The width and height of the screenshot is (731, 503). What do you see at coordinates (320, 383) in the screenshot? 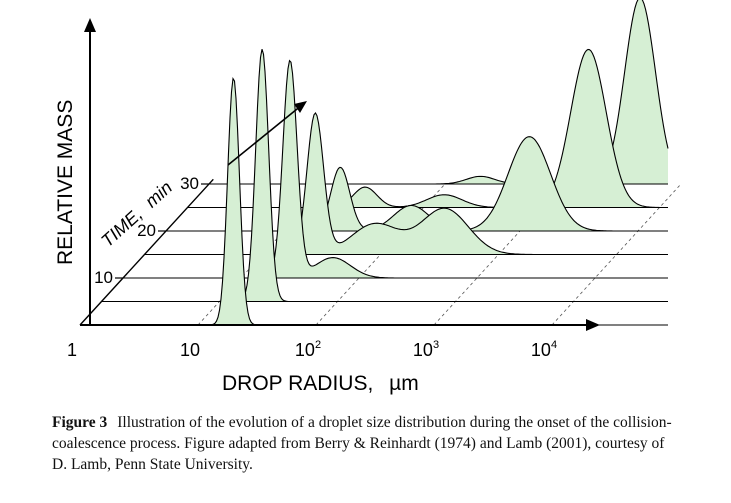
I see `x-axis-label: DROP RADIUS, µm` at bounding box center [320, 383].